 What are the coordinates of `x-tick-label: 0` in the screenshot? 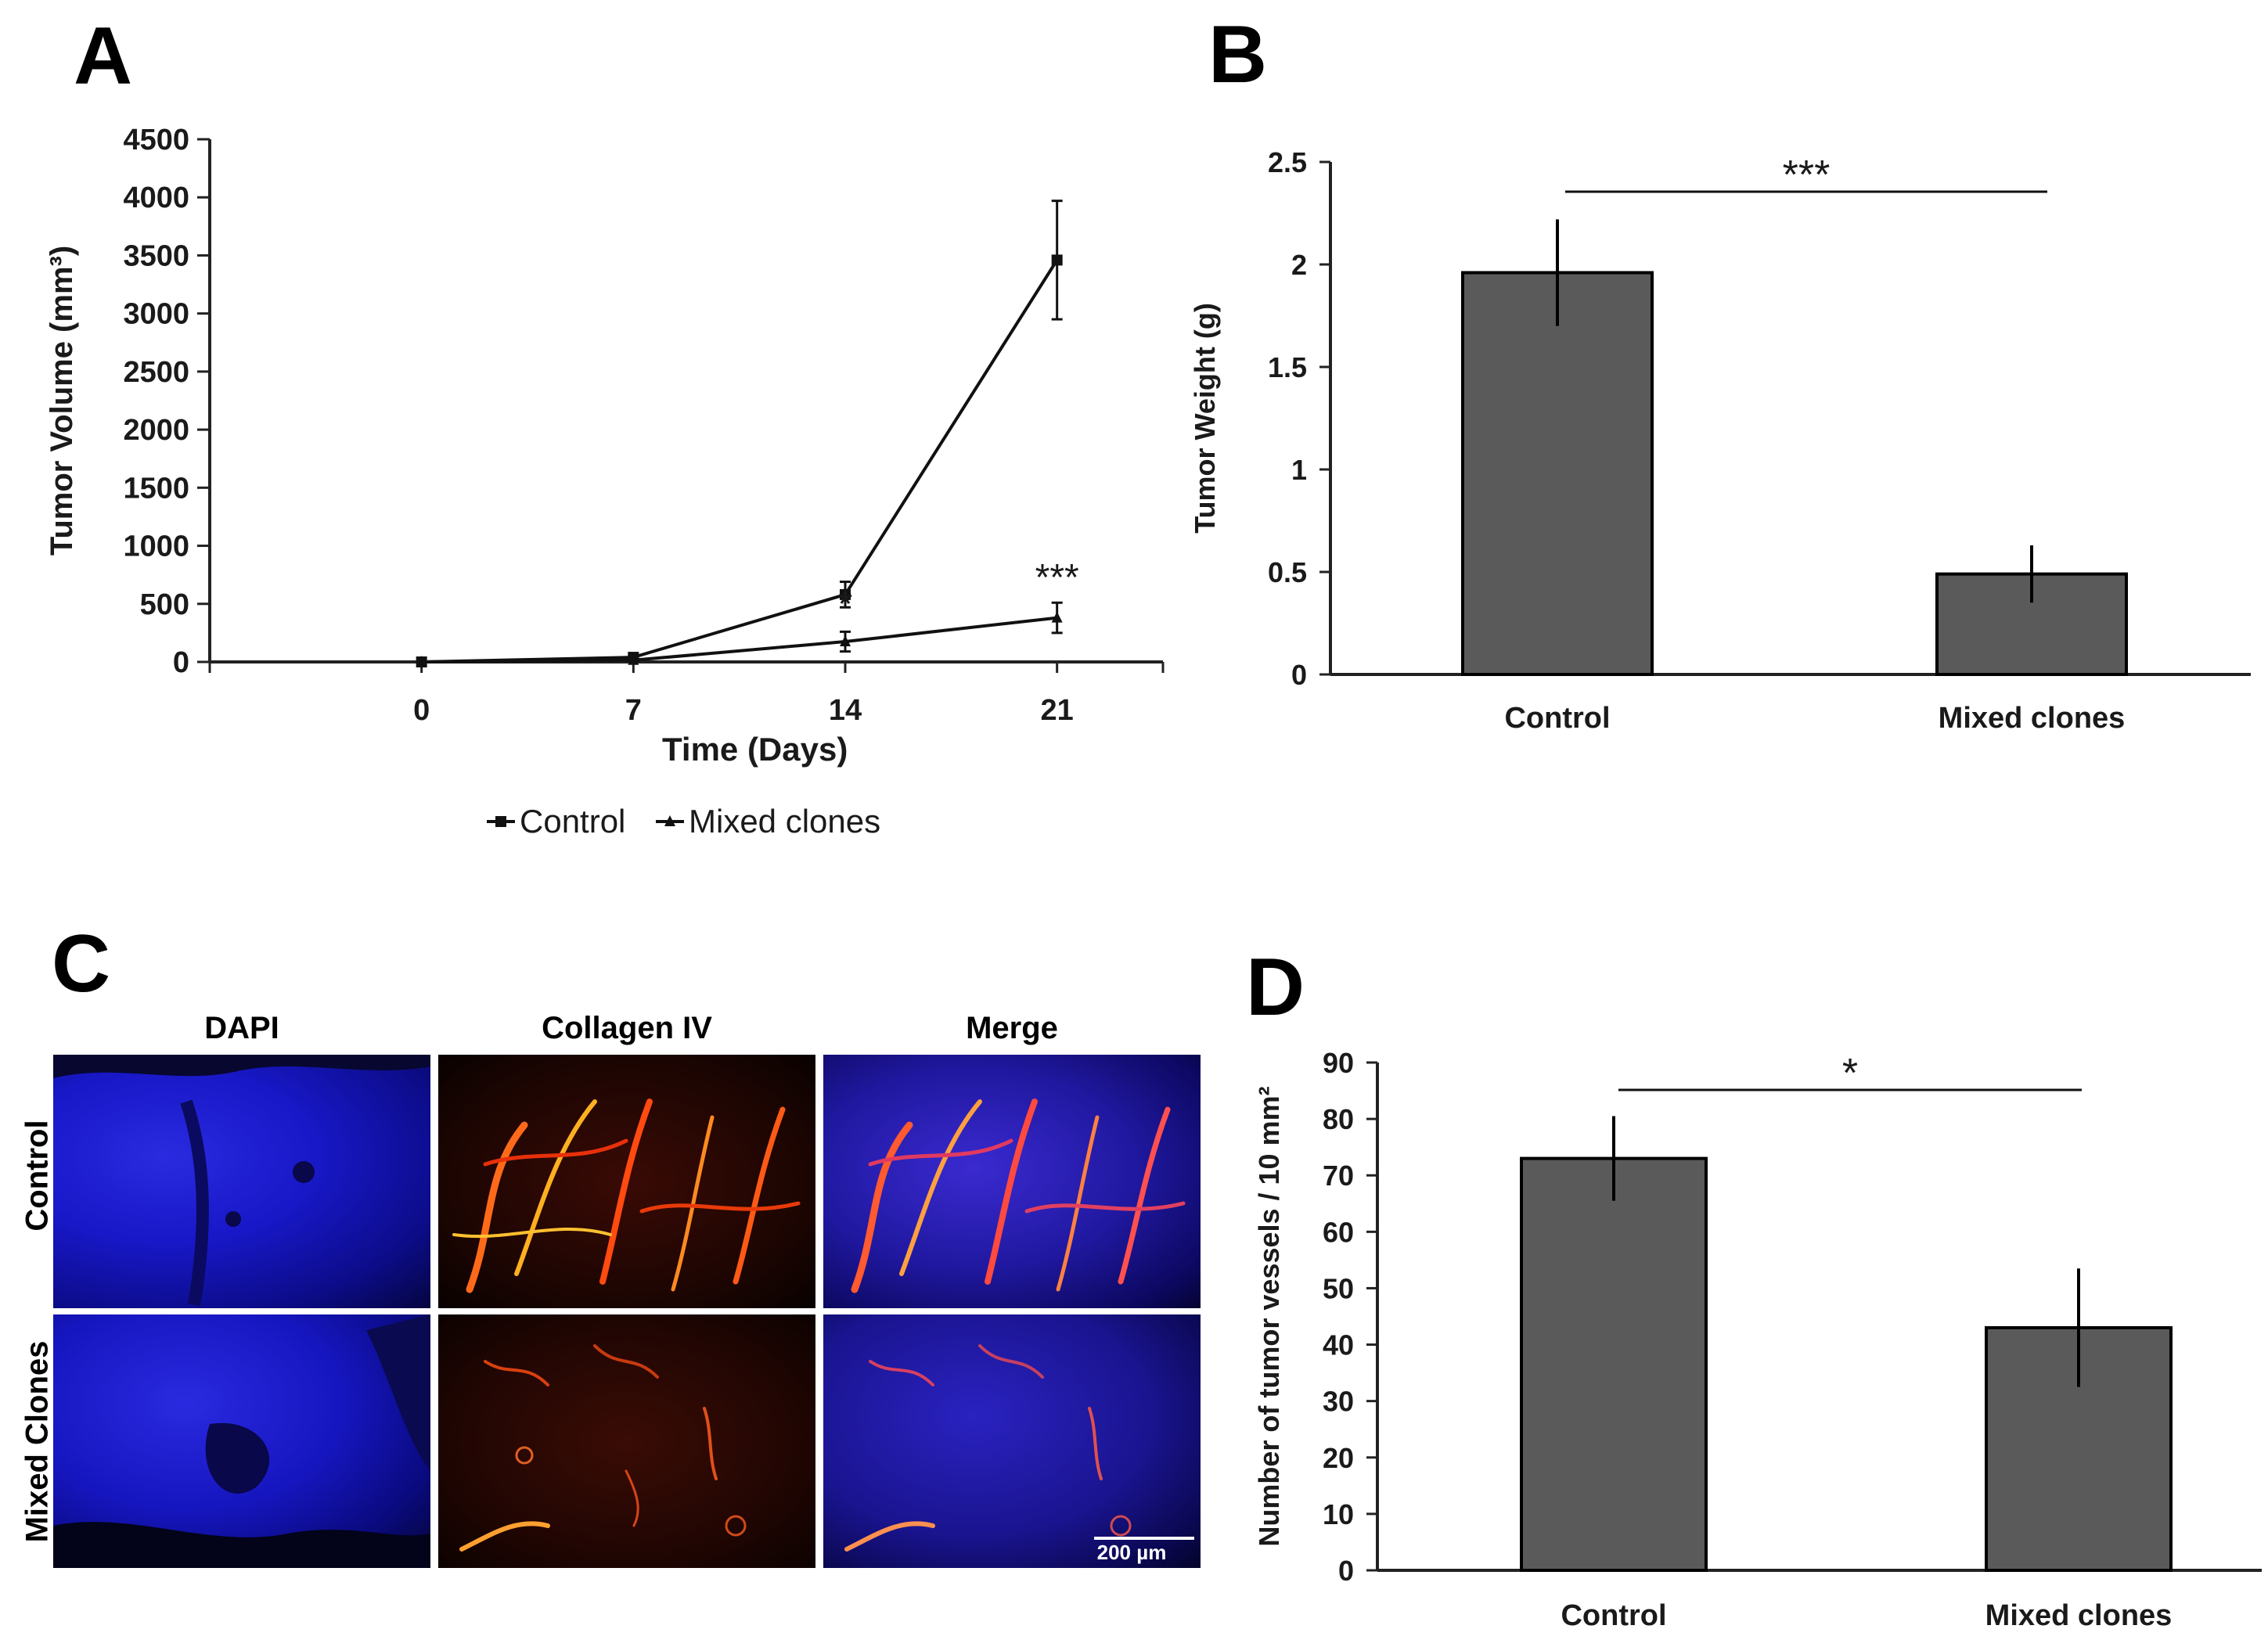 It's located at (421, 710).